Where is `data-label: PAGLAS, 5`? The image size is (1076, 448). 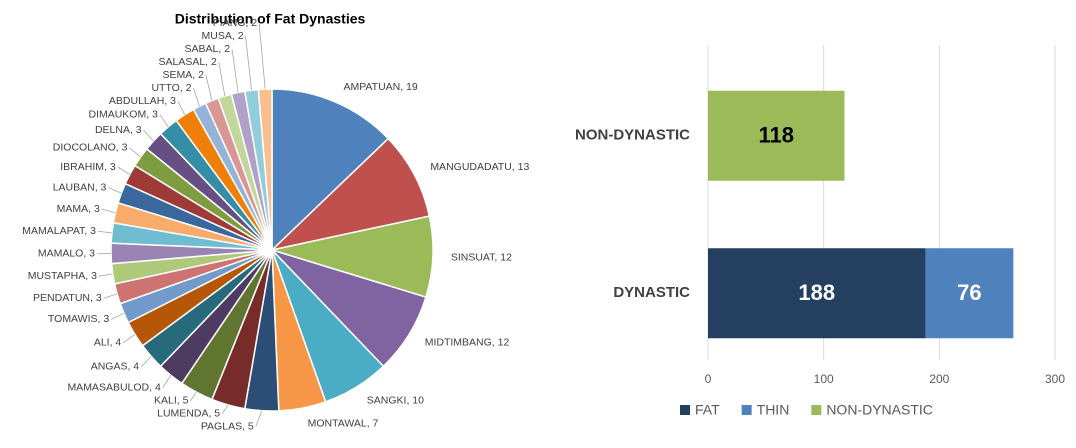 data-label: PAGLAS, 5 is located at coordinates (227, 426).